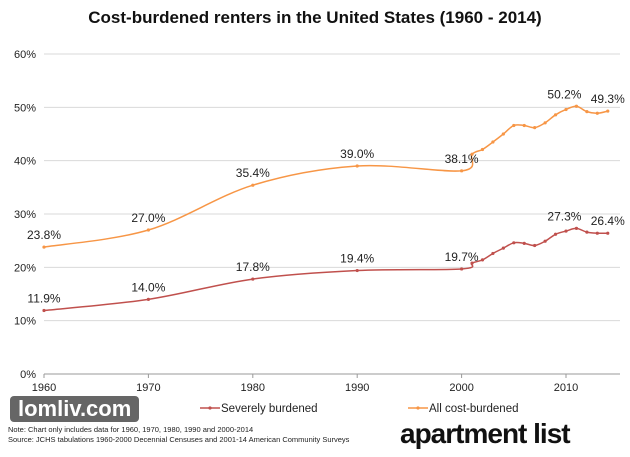 This screenshot has height=457, width=630. What do you see at coordinates (44, 388) in the screenshot?
I see `x-tick-label: 1960` at bounding box center [44, 388].